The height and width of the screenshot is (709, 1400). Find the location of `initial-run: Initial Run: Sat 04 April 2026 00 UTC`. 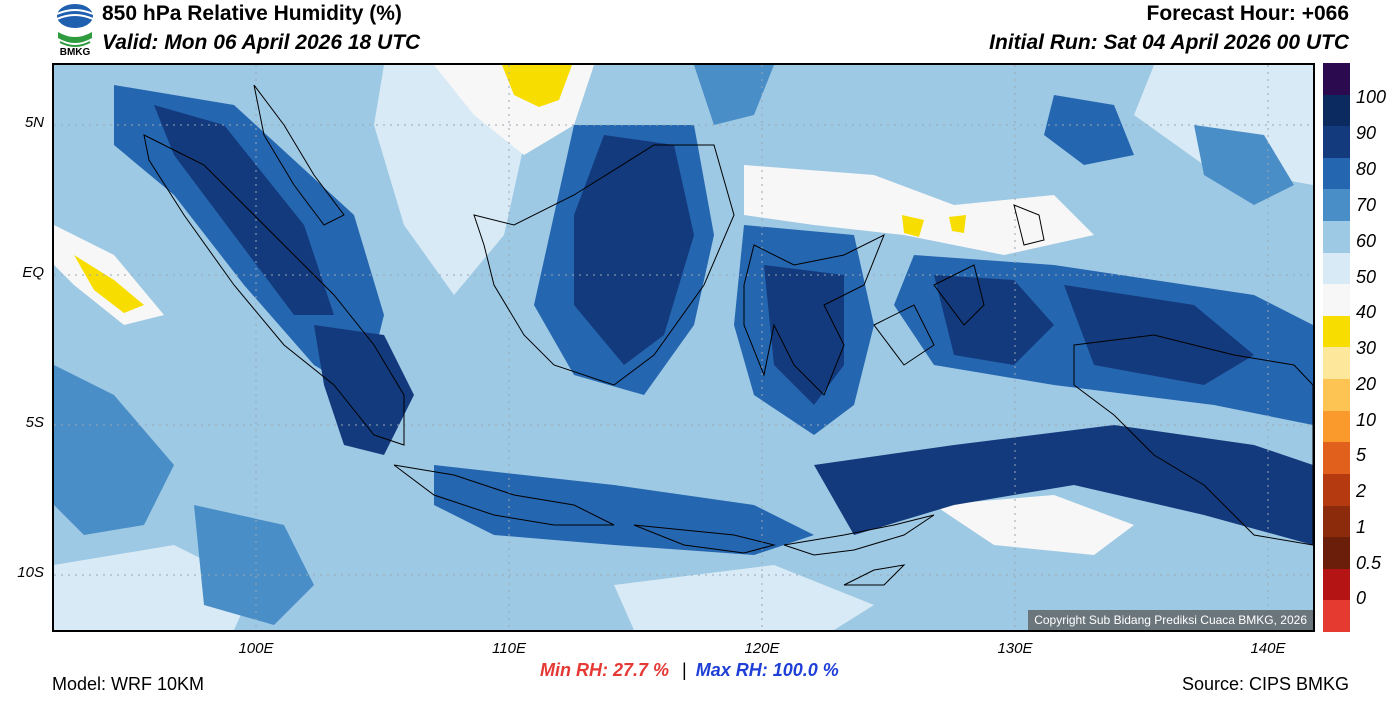

initial-run: Initial Run: Sat 04 April 2026 00 UTC is located at coordinates (1169, 42).